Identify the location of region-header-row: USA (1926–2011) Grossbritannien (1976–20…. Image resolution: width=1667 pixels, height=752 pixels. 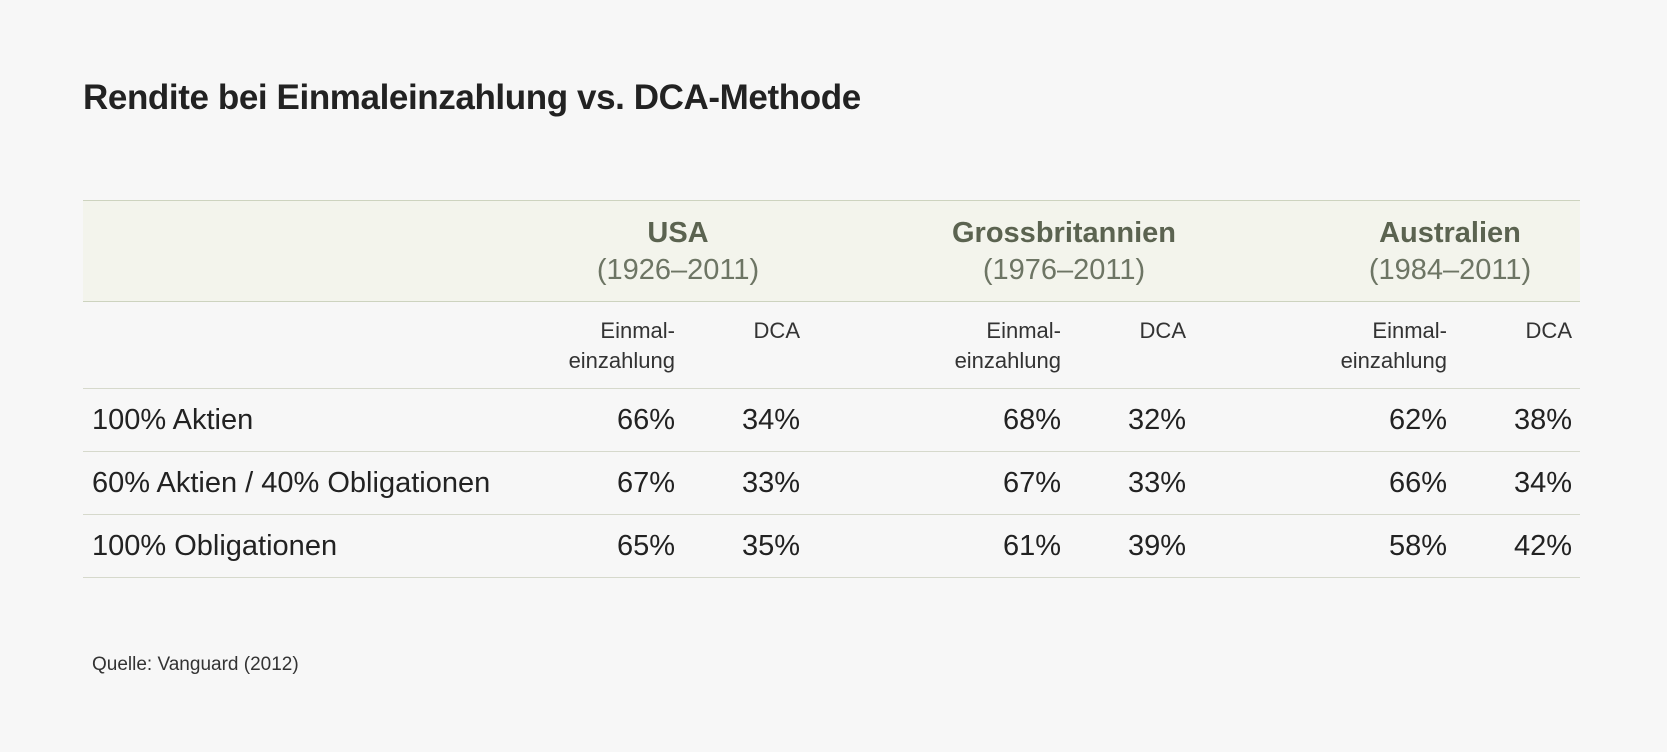
(831, 251).